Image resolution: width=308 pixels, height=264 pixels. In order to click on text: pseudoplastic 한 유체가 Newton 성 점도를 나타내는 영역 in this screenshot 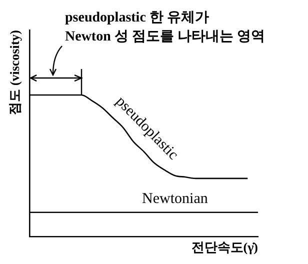, I will do `click(165, 27)`.